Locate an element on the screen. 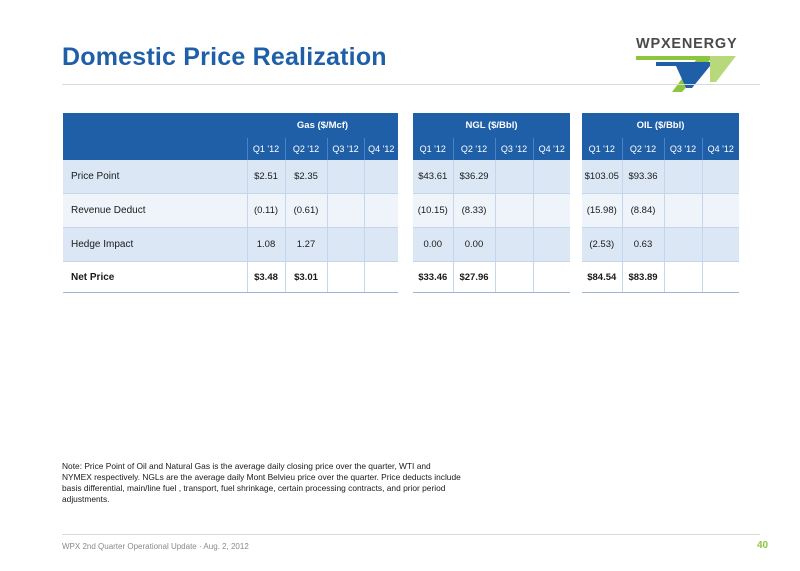  table-row: (15.98) (8.84) is located at coordinates (660, 210).